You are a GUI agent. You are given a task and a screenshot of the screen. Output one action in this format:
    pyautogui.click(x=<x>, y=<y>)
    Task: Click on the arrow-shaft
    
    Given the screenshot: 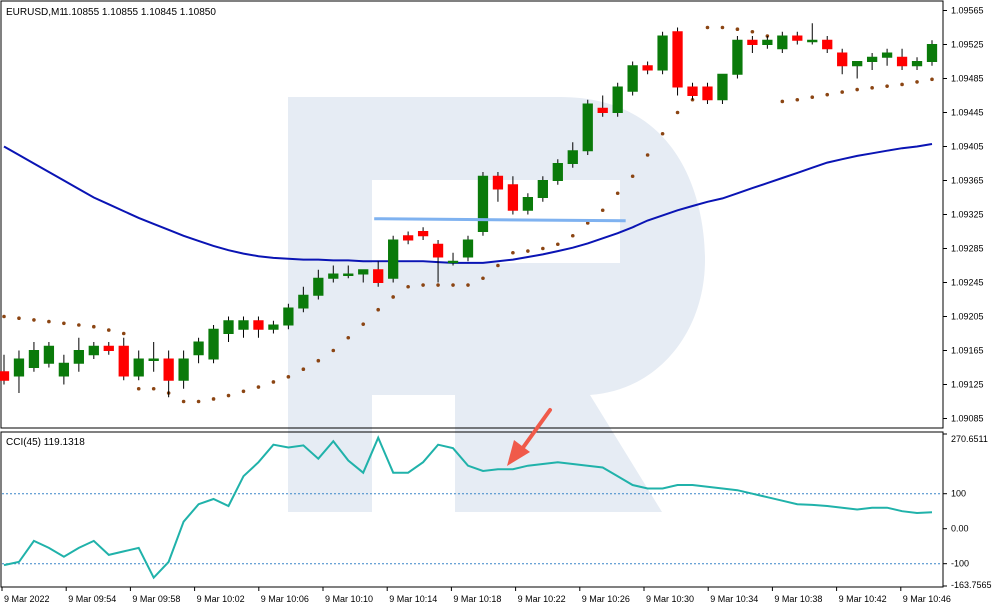 What is the action you would take?
    pyautogui.click(x=536, y=429)
    